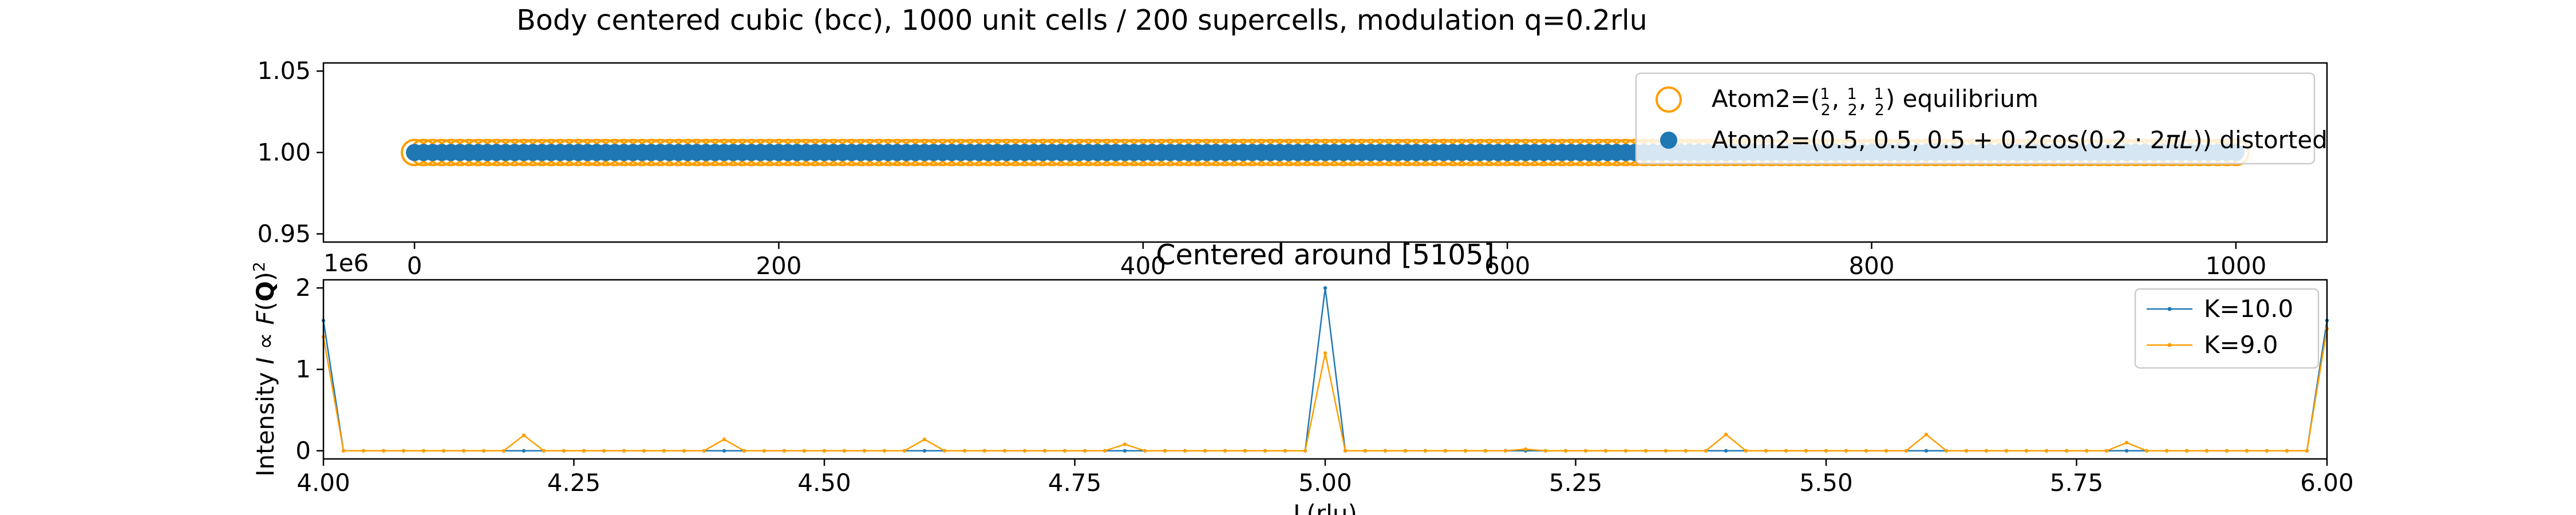  What do you see at coordinates (2077, 483) in the screenshot?
I see `bottom-x-tick-label: 5.75` at bounding box center [2077, 483].